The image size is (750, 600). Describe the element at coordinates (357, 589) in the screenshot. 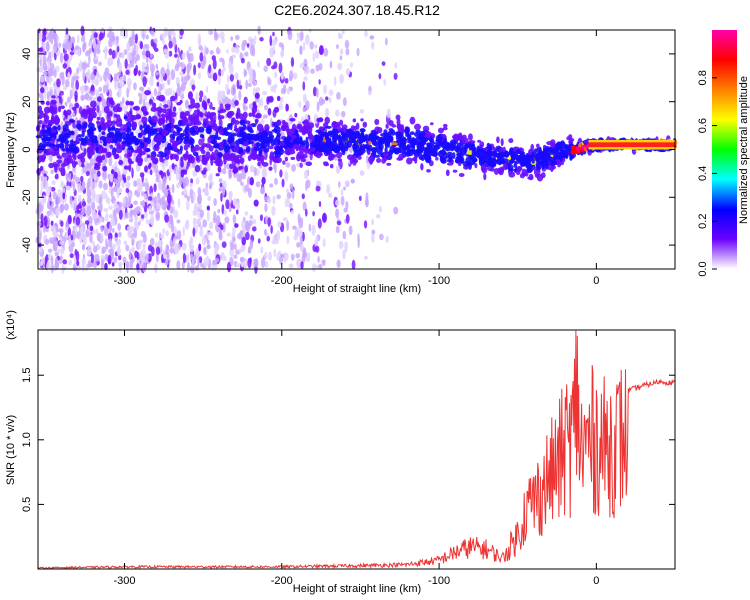

I see `snr-x-axis-label: Height of straight line (km)` at that location.